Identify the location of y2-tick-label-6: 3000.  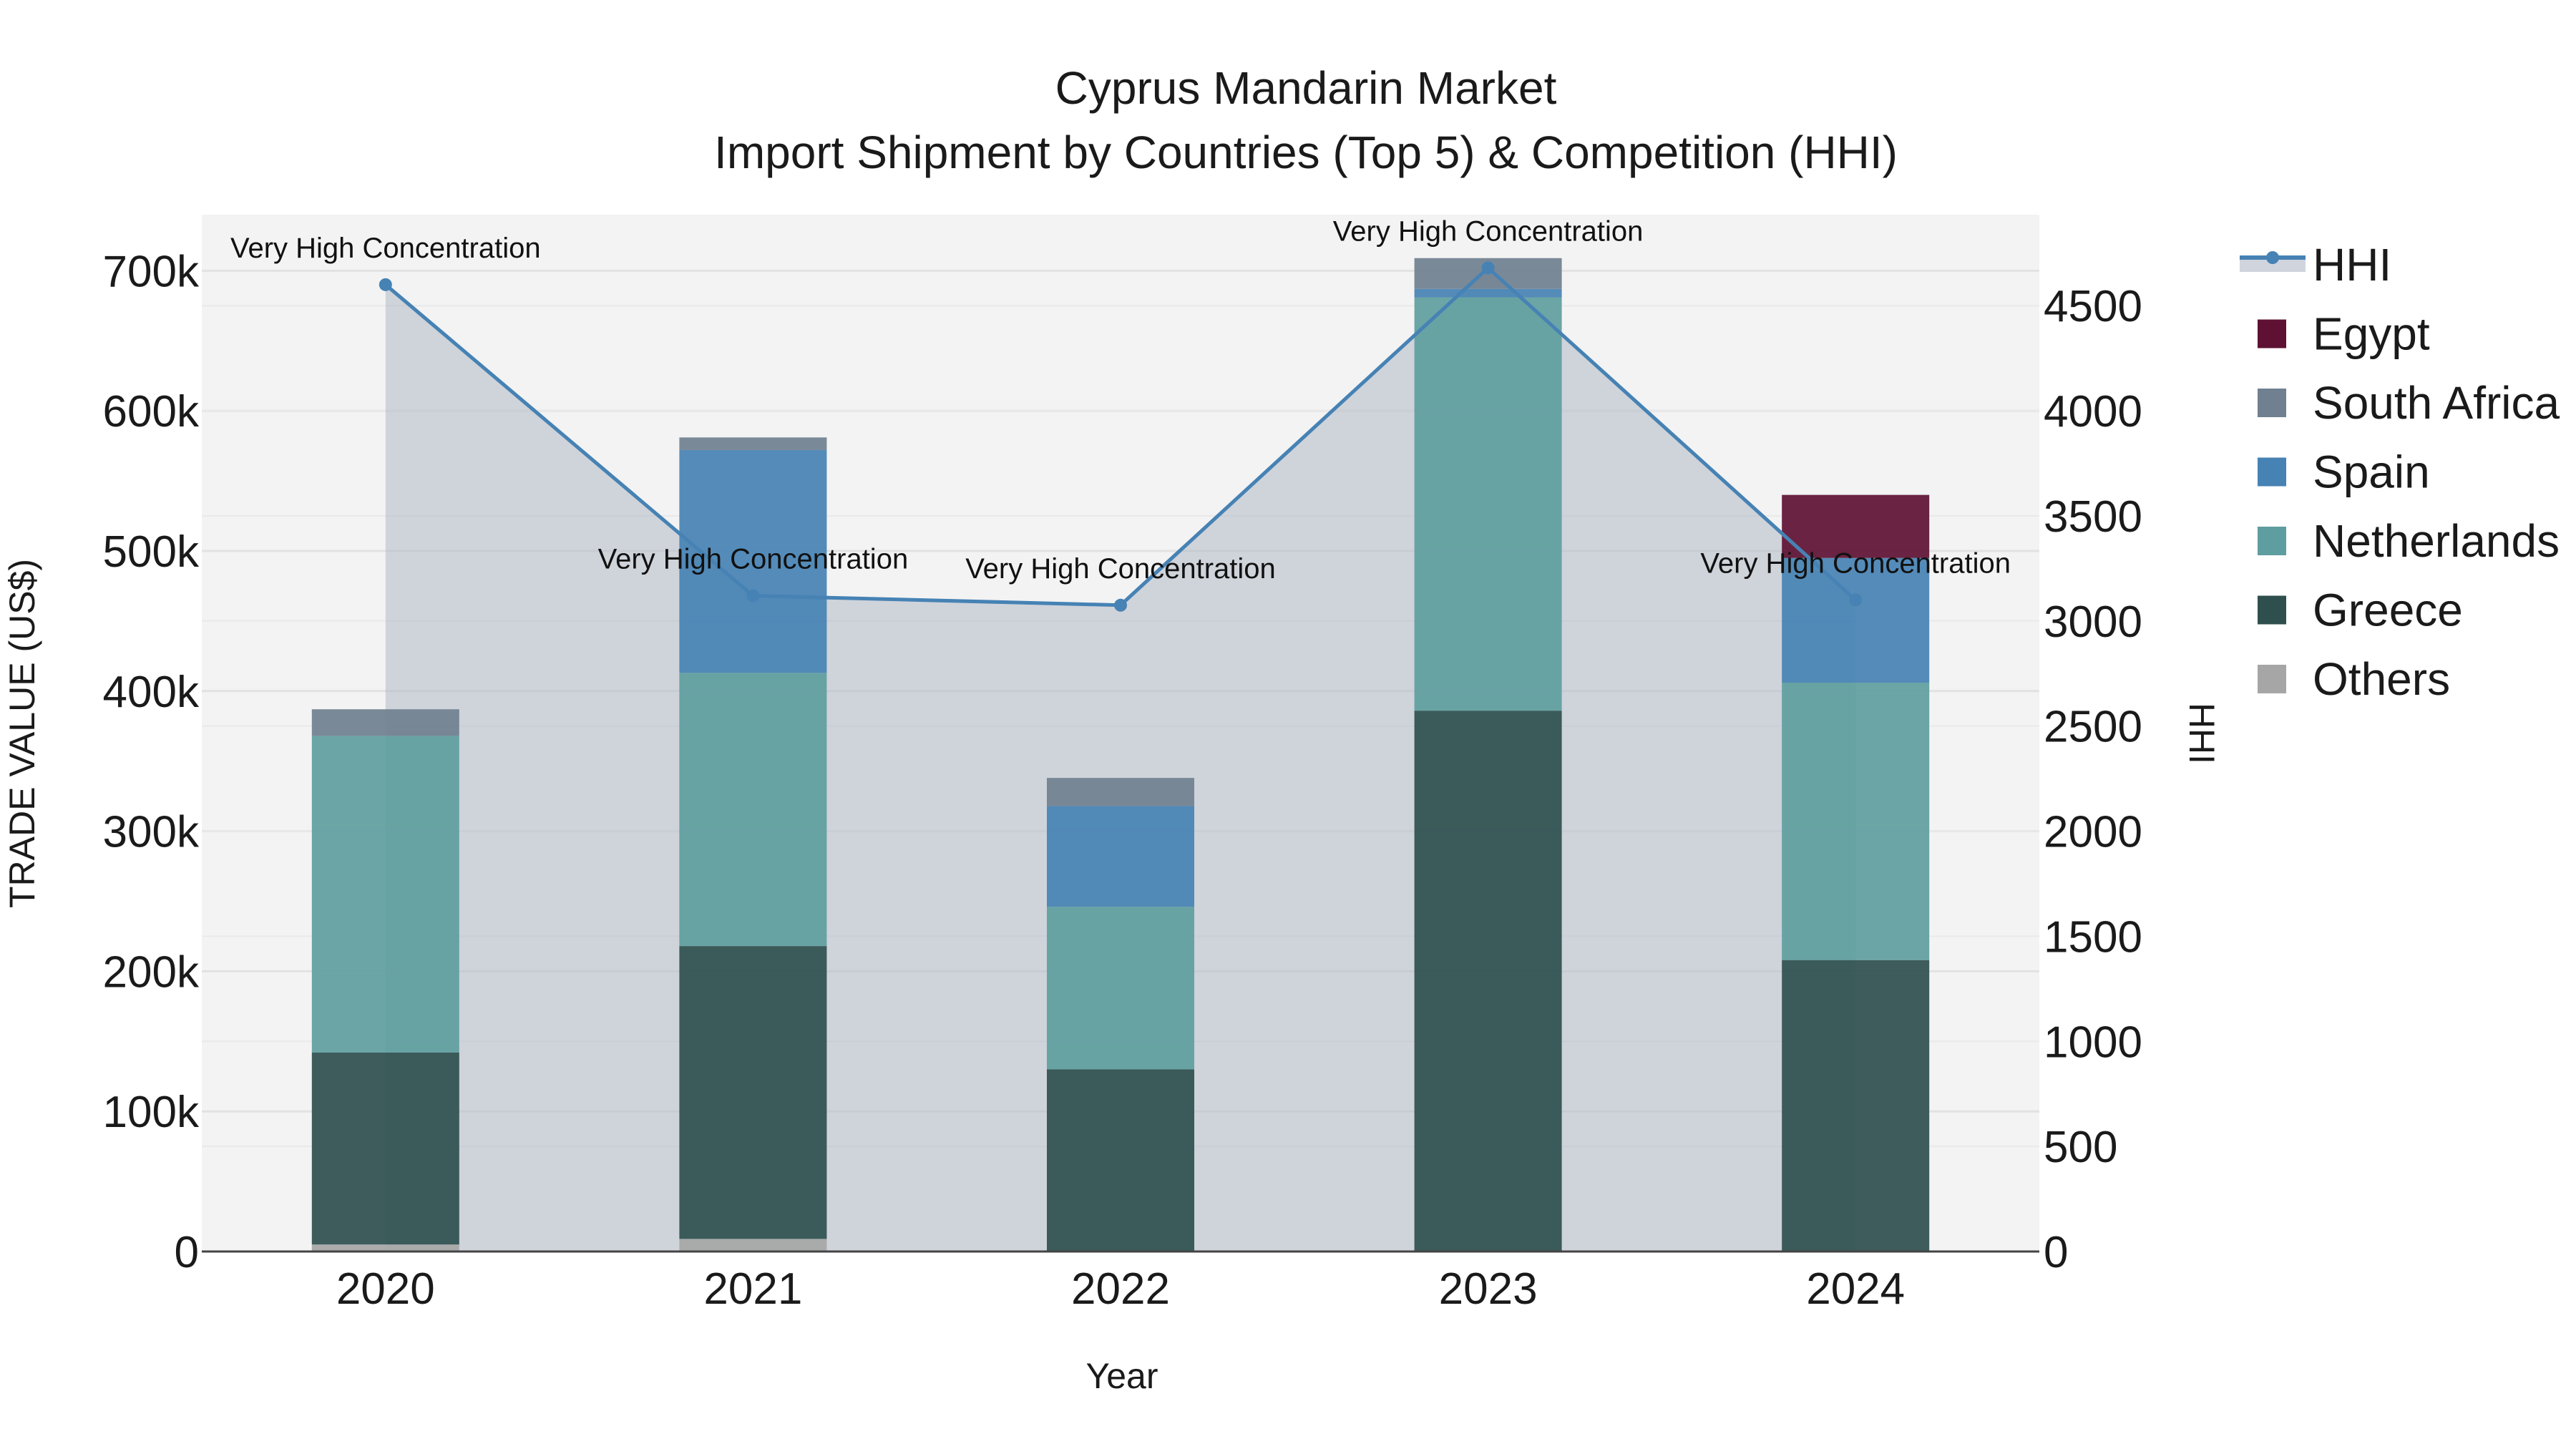
(2093, 622).